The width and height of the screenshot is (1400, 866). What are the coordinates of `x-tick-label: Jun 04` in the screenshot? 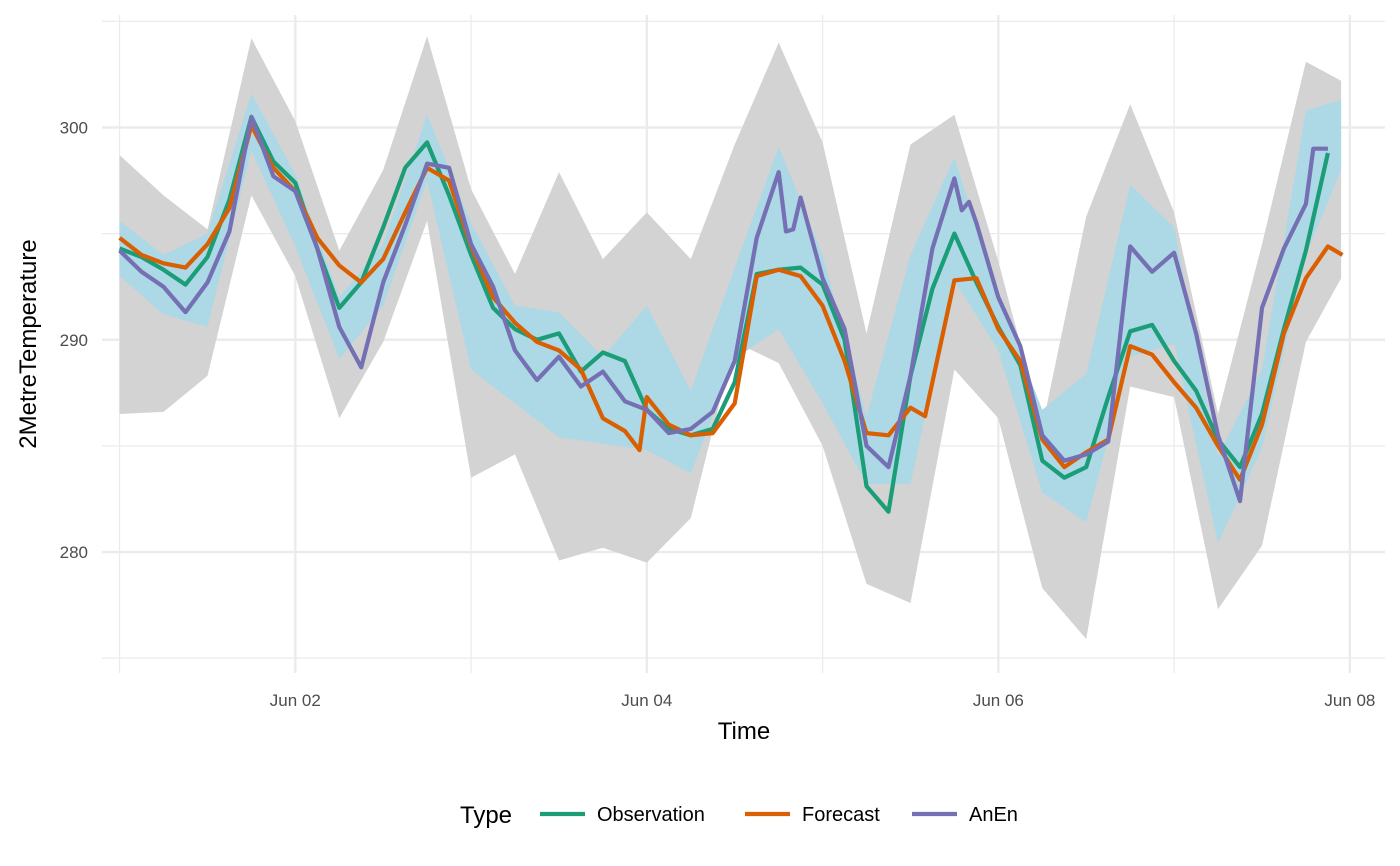 It's located at (646, 700).